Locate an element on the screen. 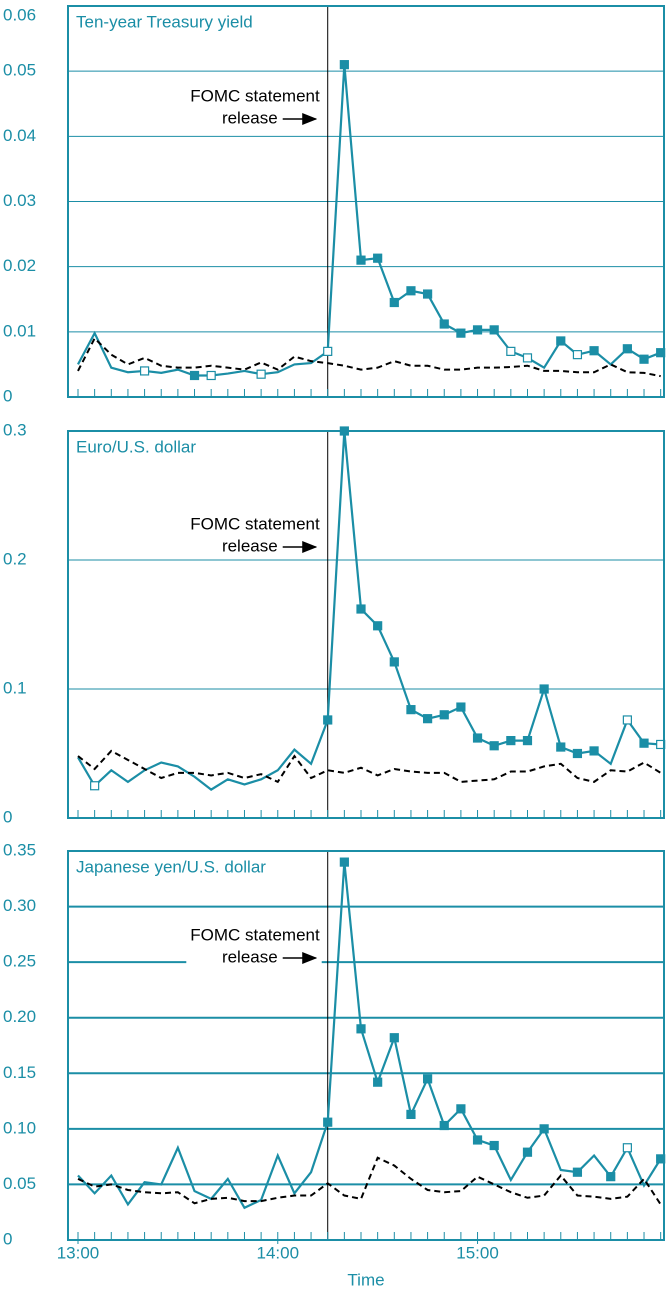  x-tick-label: 13:00 is located at coordinates (78, 1252).